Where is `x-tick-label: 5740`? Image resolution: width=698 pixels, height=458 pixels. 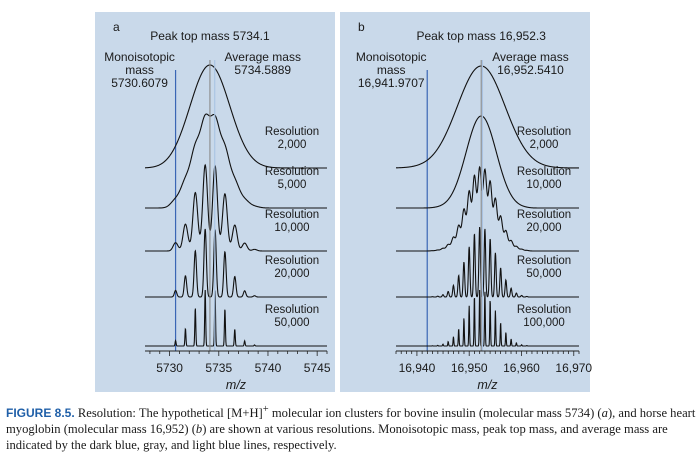
x-tick-label: 5740 is located at coordinates (268, 368).